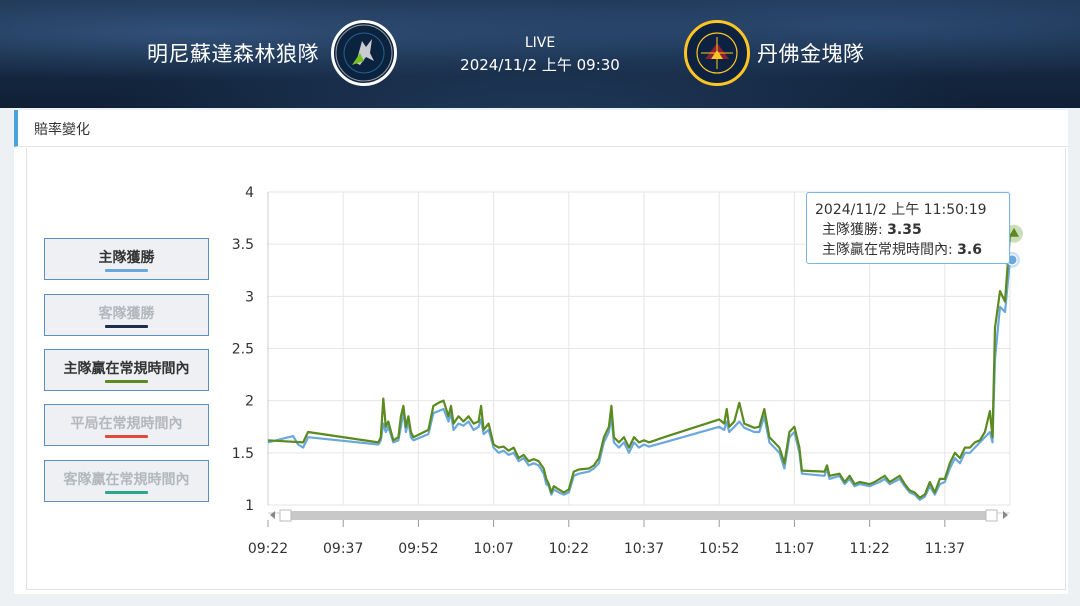 The height and width of the screenshot is (606, 1080). I want to click on live-status: LIVE, so click(540, 43).